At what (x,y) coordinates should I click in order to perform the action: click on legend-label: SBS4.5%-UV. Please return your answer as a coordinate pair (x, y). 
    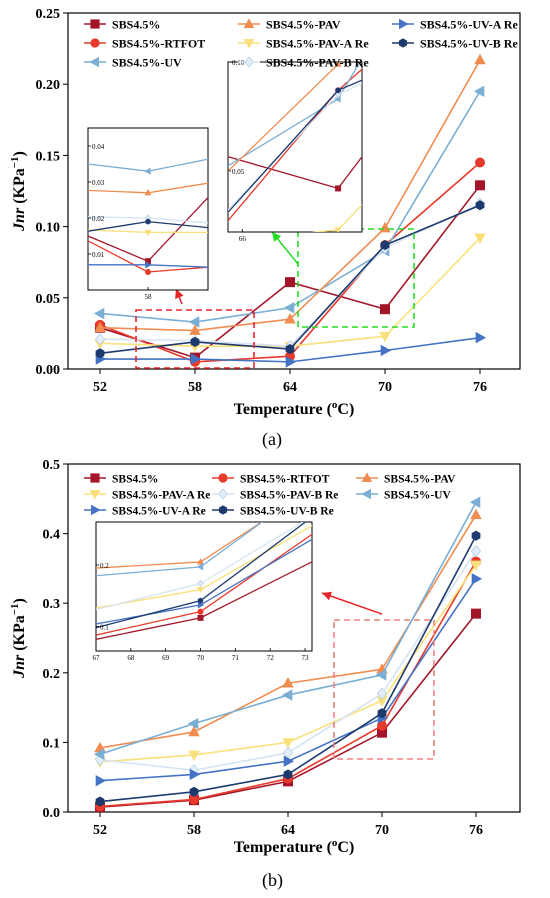
    Looking at the image, I should click on (417, 496).